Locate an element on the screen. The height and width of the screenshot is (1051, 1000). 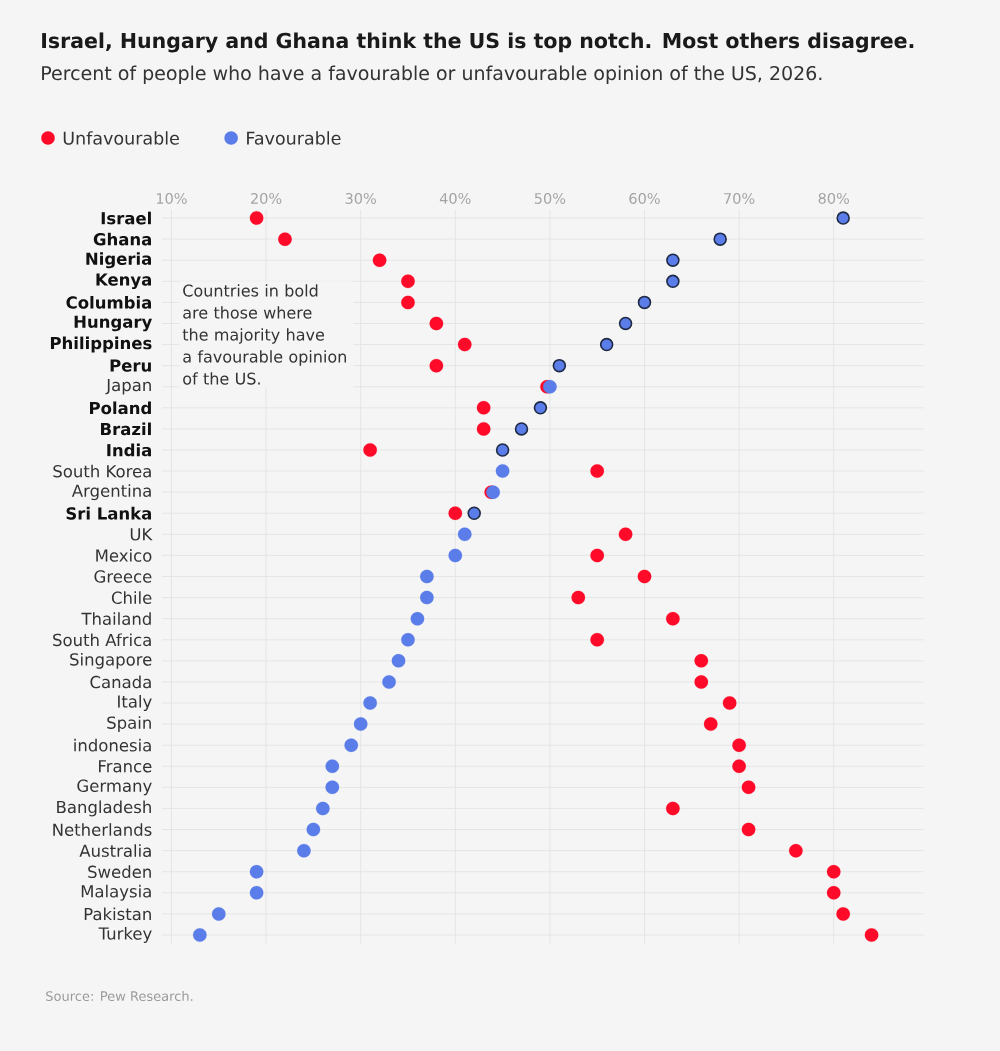
y-tick-label: Ghana is located at coordinates (122, 239).